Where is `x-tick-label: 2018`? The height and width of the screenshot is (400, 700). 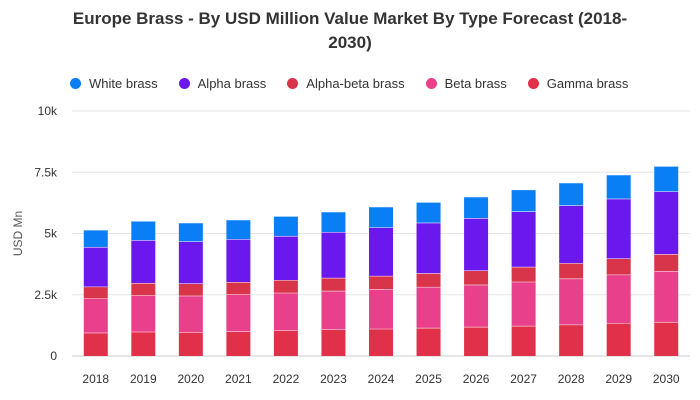
x-tick-label: 2018 is located at coordinates (95, 379).